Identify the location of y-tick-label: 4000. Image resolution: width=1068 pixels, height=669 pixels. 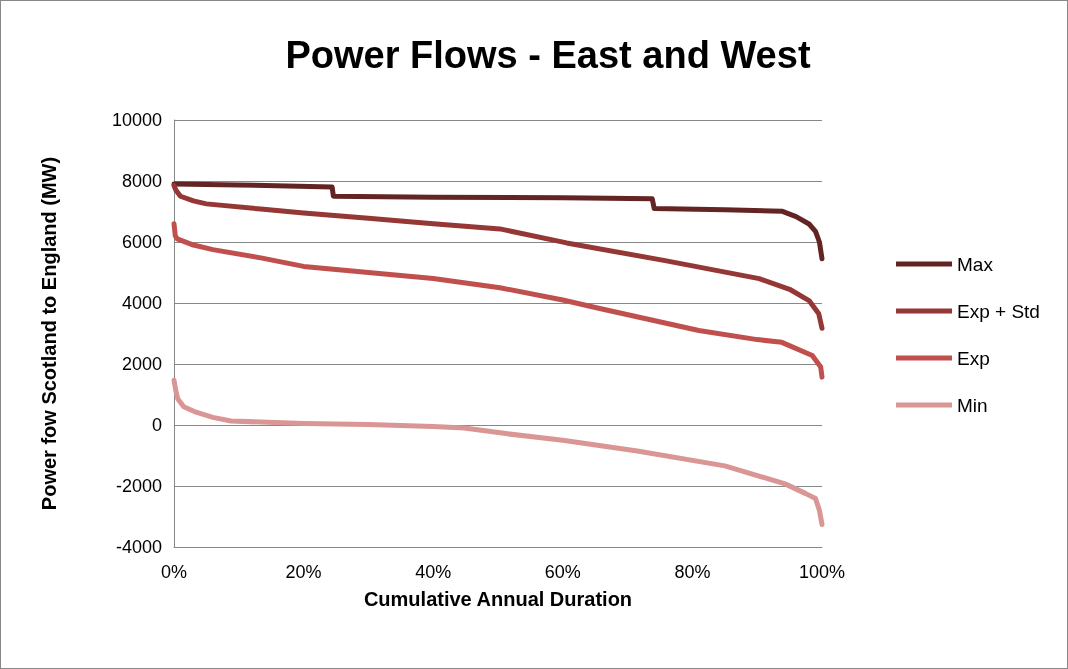
(141, 303).